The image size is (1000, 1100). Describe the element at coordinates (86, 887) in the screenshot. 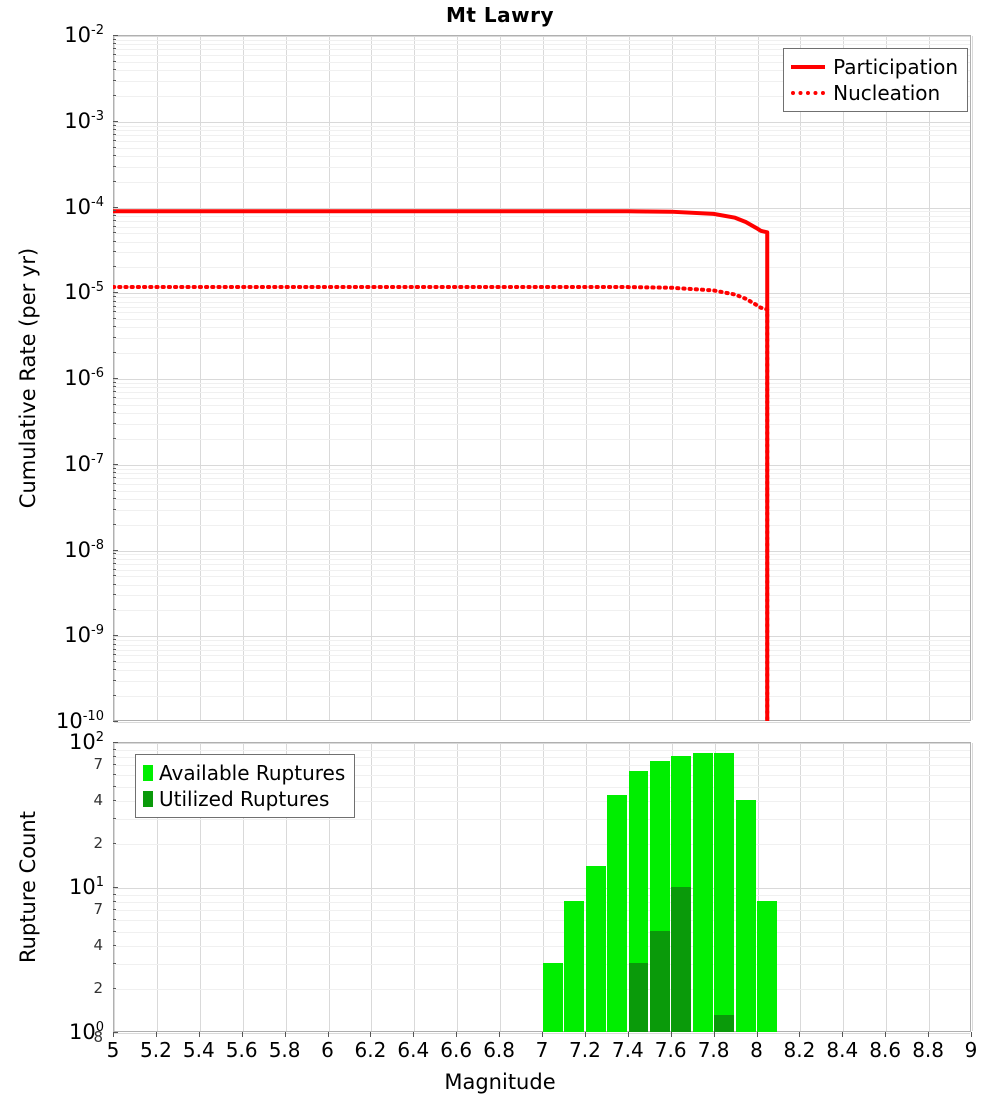

I see `rupture-y-tick: 101` at that location.